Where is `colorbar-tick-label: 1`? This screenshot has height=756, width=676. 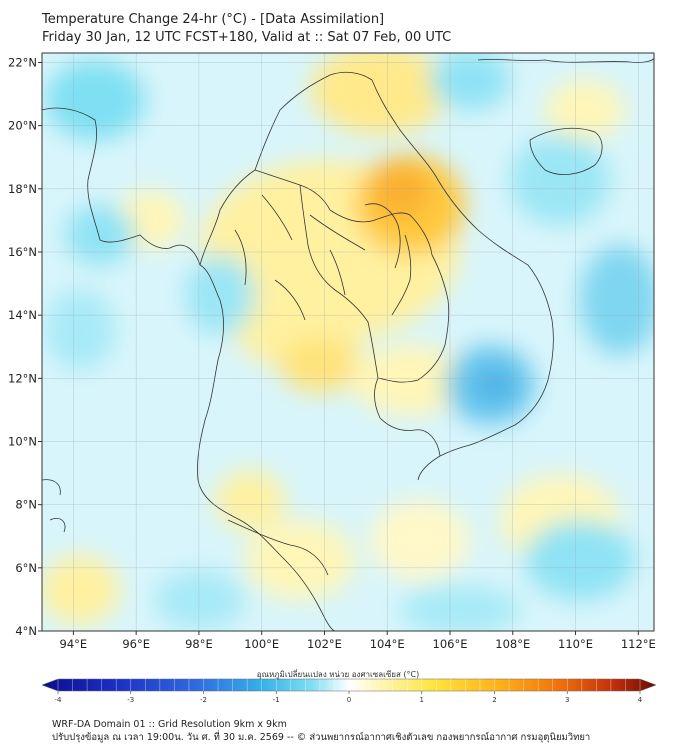
colorbar-tick-label: 1 is located at coordinates (422, 700).